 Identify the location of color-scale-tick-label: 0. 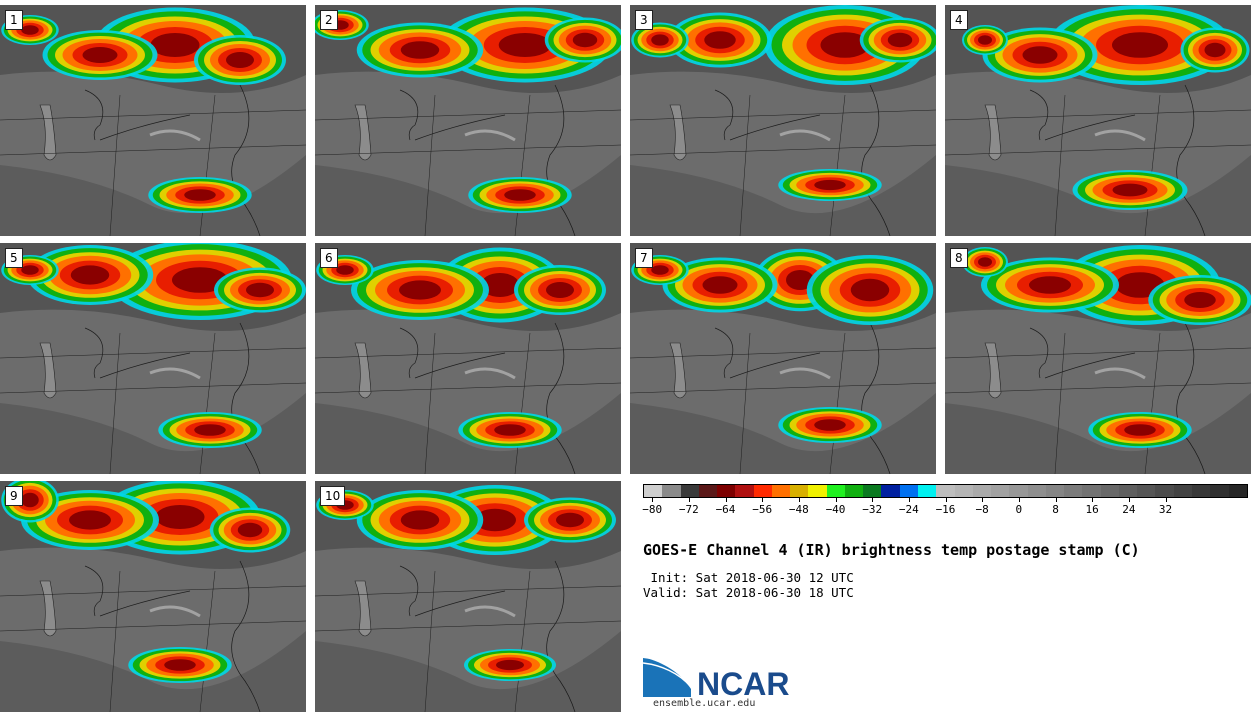
(1019, 509).